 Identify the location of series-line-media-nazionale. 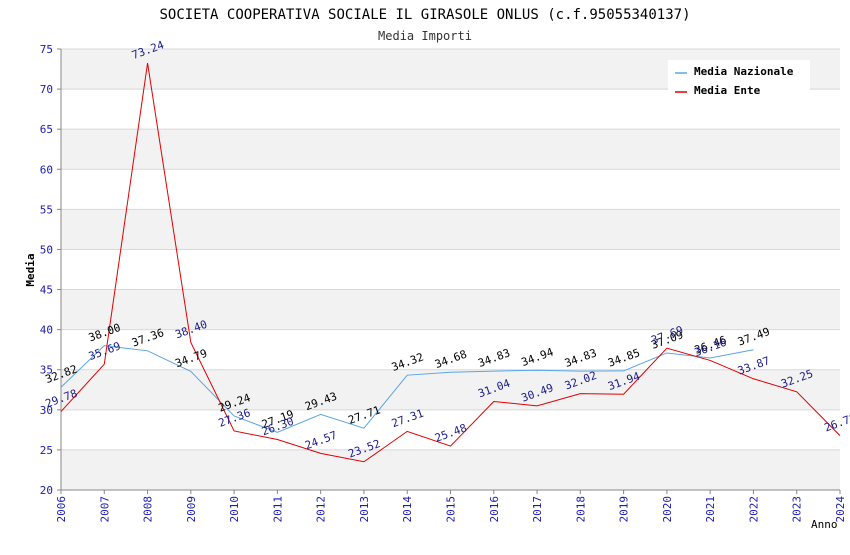
(407, 389).